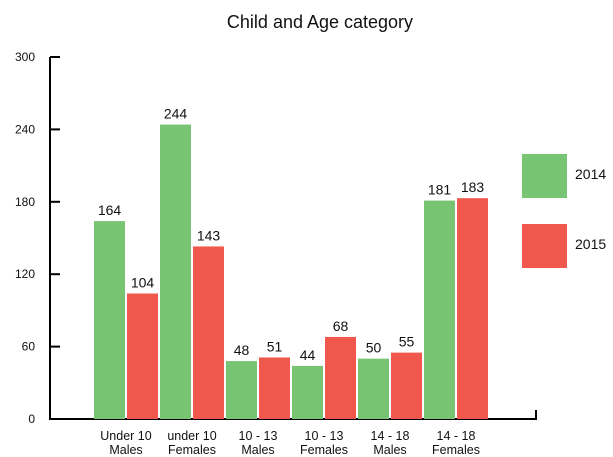 This screenshot has height=457, width=613. I want to click on legend-swatch-2015, so click(544, 246).